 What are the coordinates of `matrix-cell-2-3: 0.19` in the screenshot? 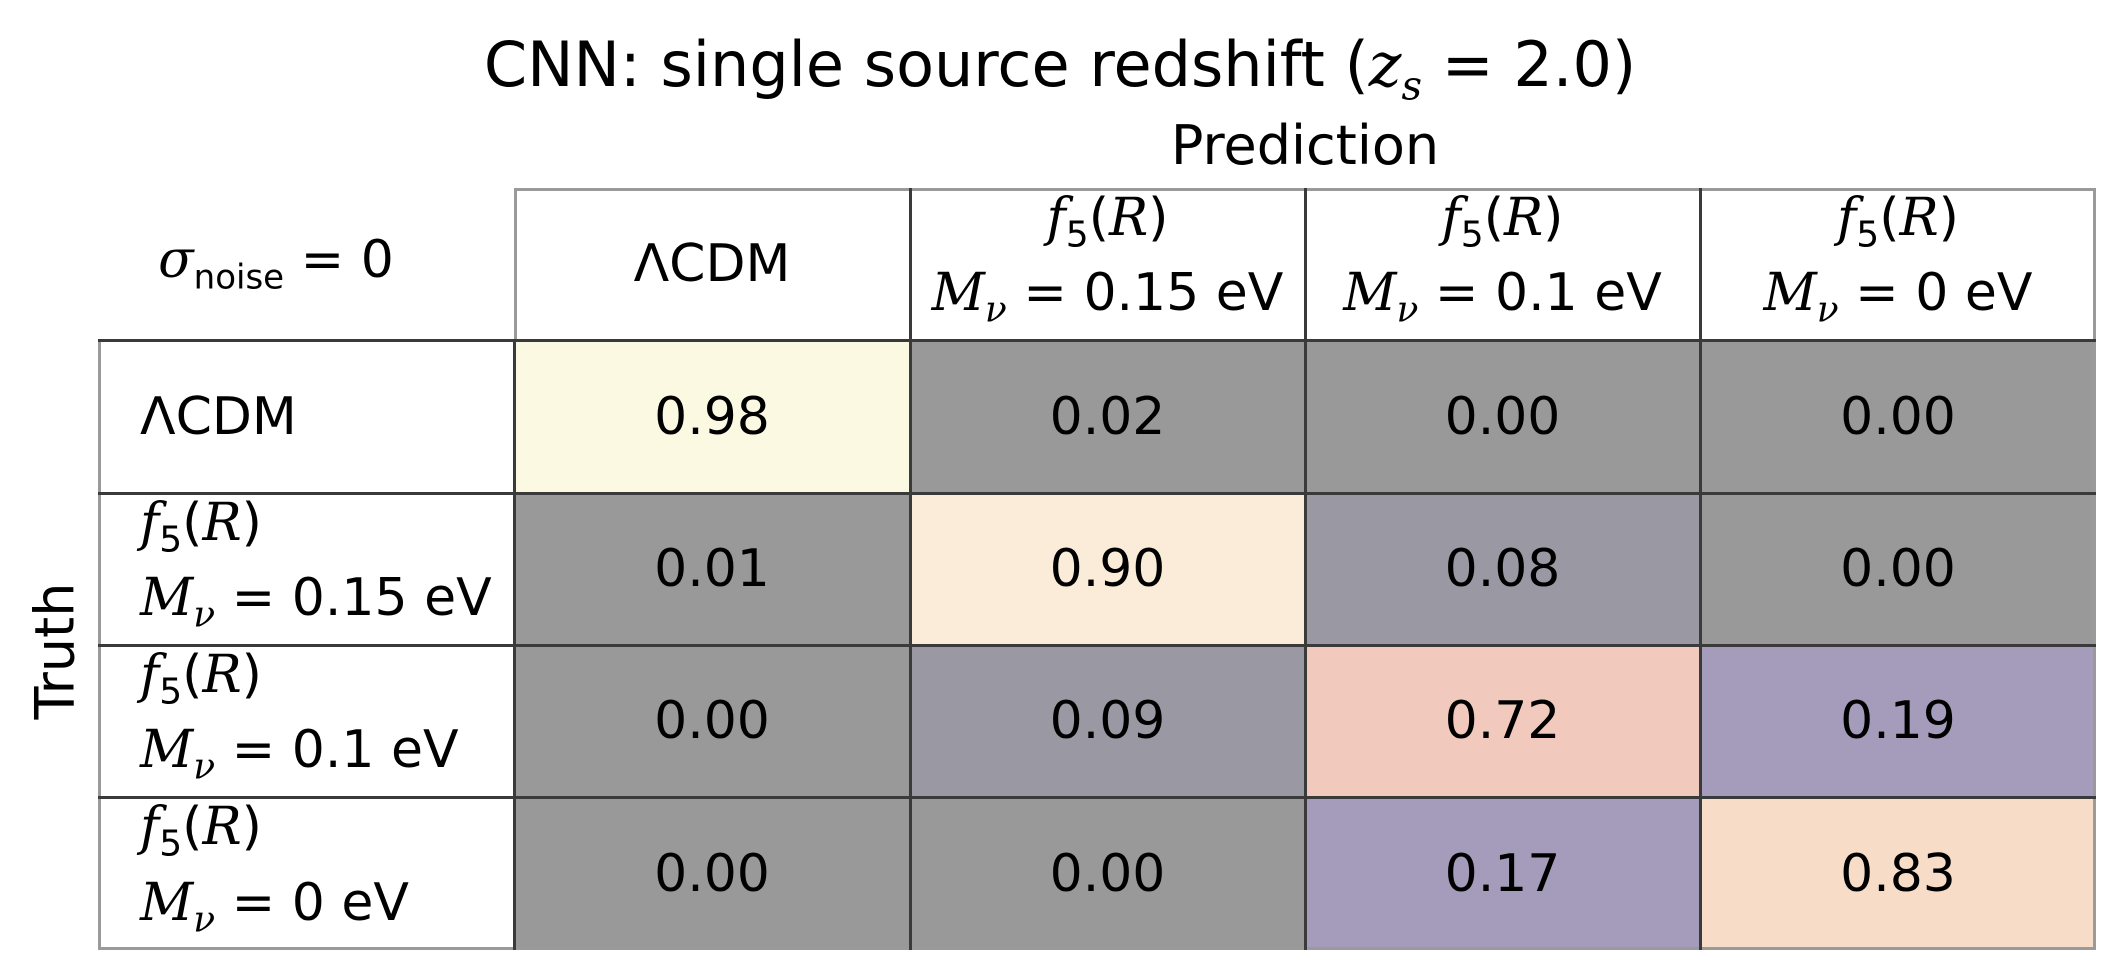 It's located at (1898, 721).